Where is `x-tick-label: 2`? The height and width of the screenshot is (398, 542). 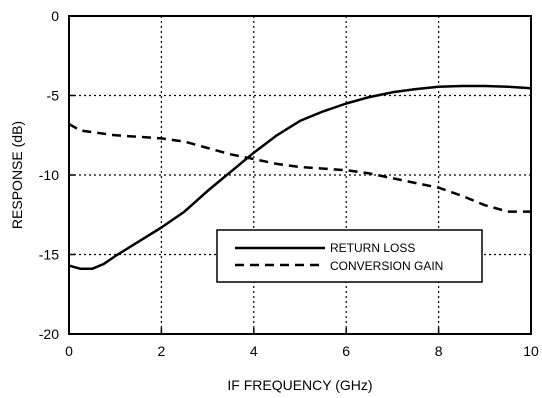 x-tick-label: 2 is located at coordinates (162, 351).